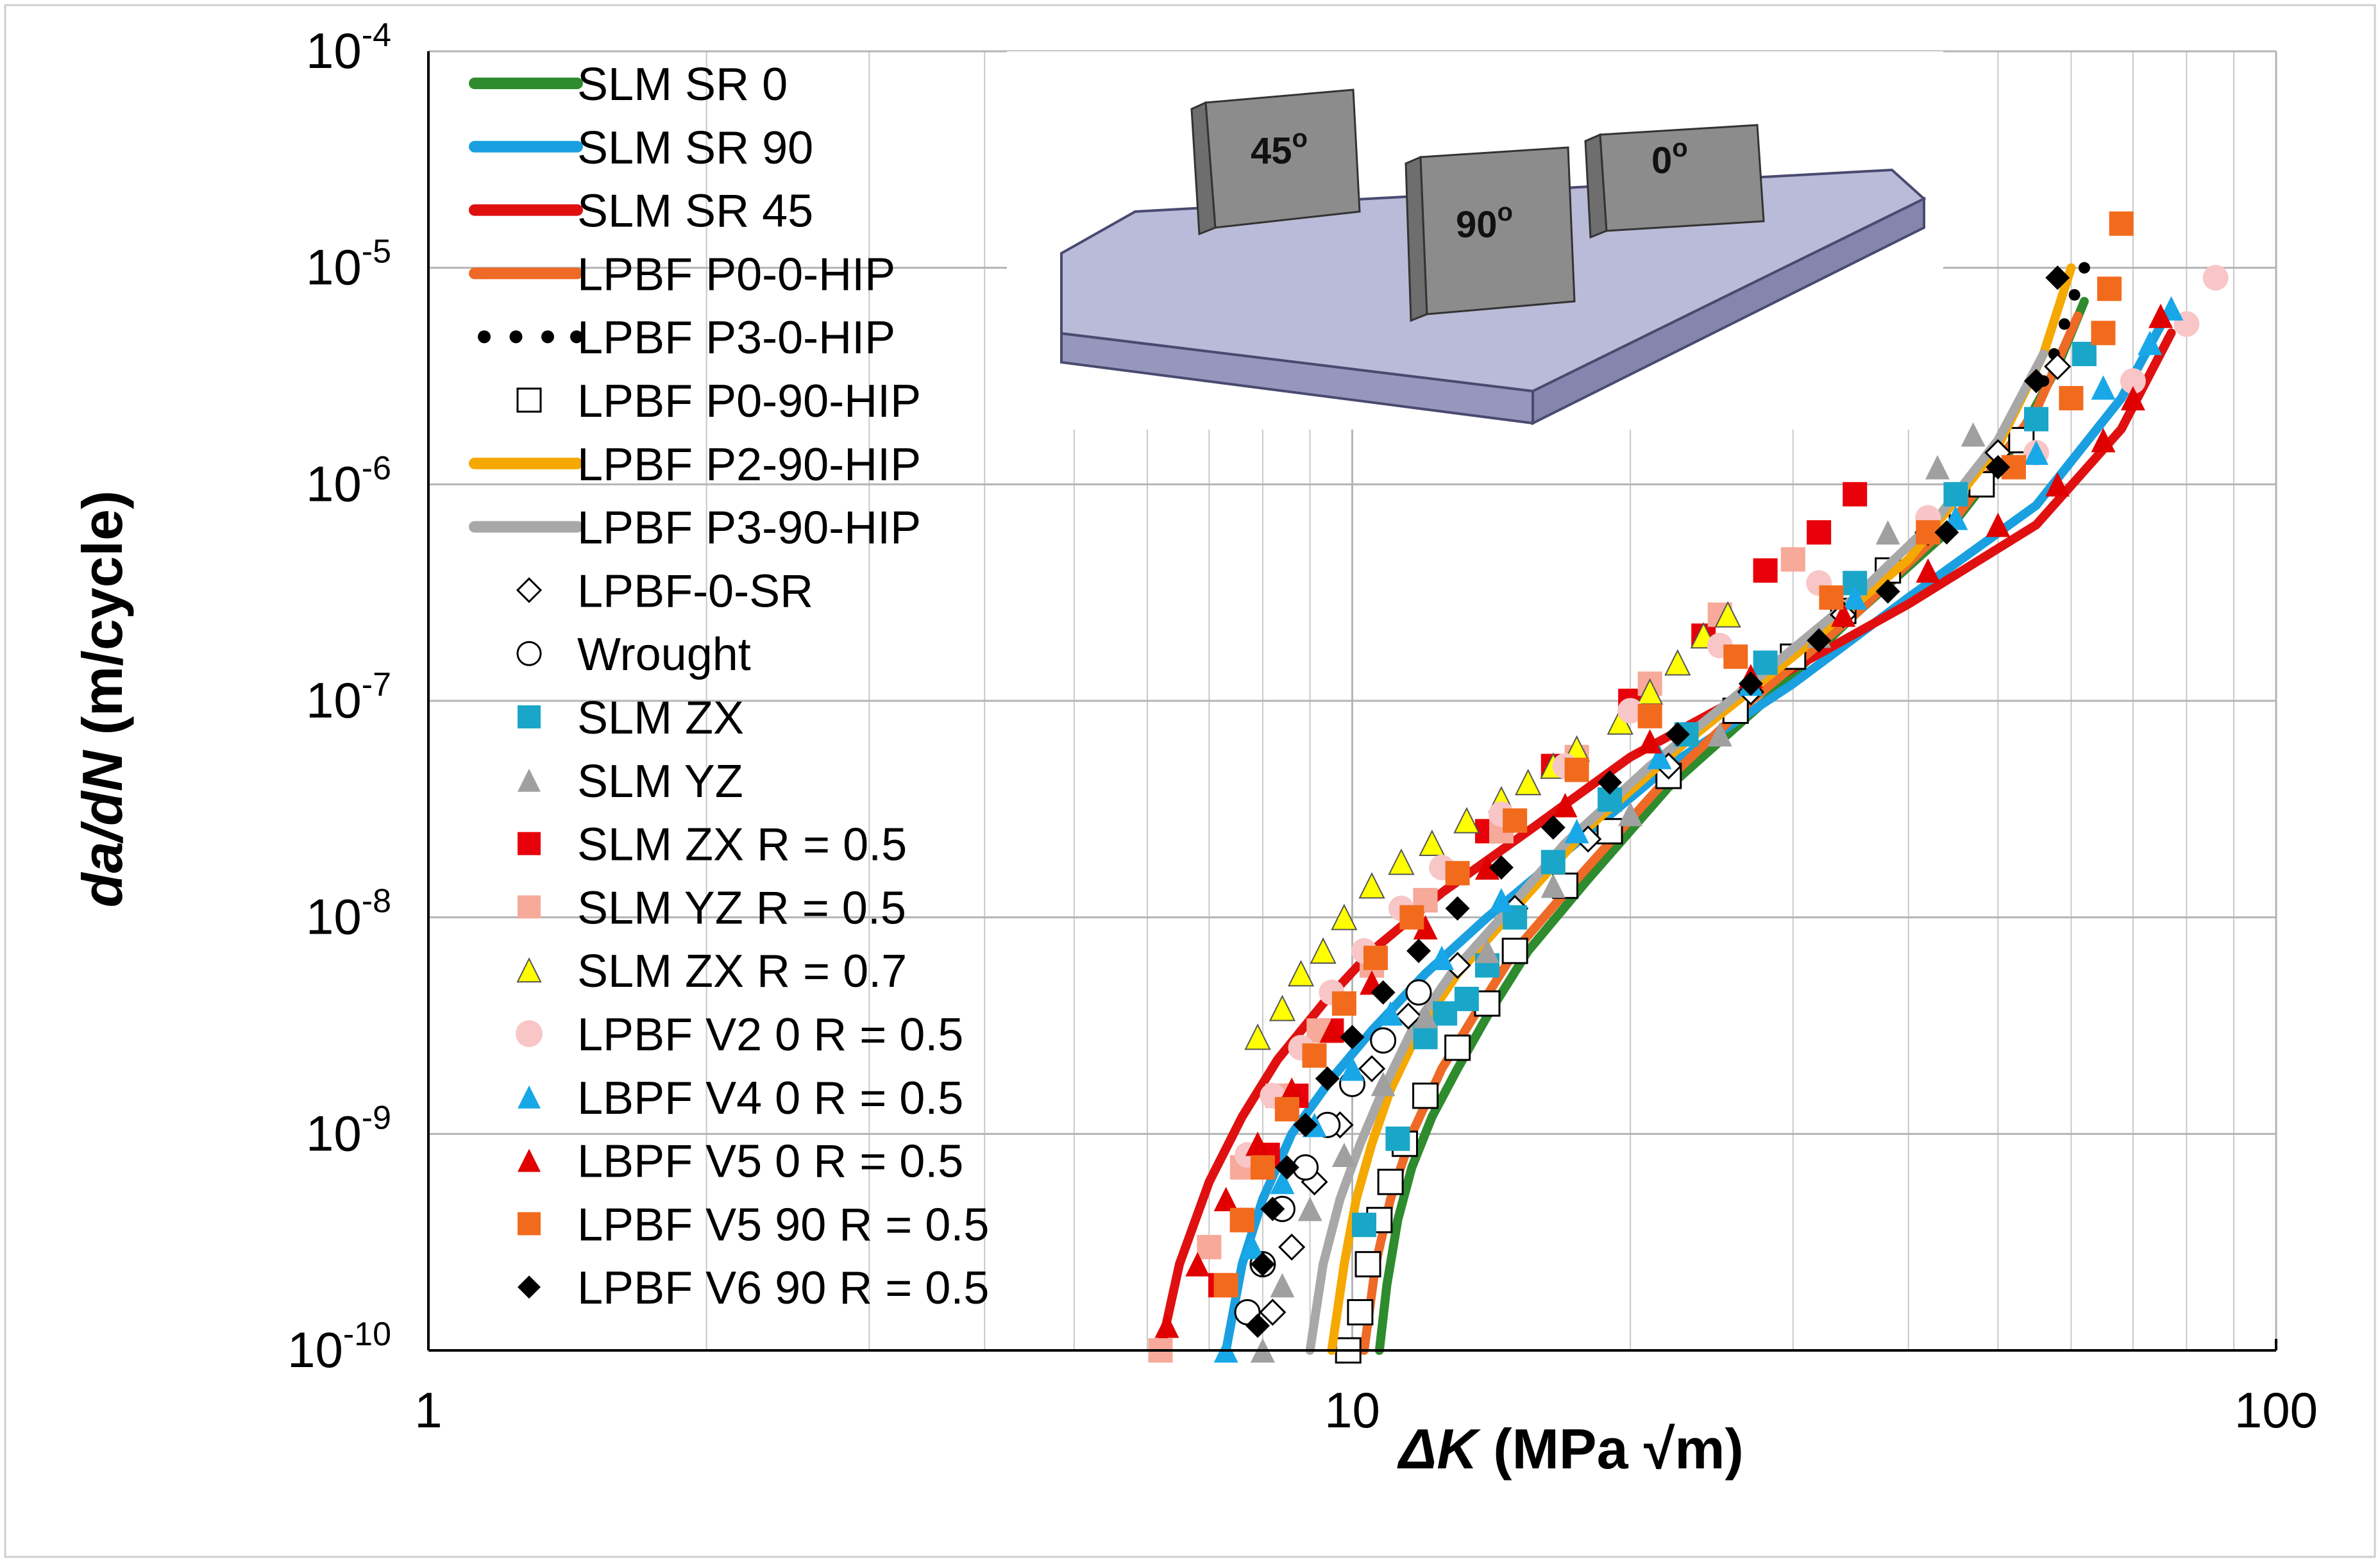 The width and height of the screenshot is (2380, 1562). What do you see at coordinates (783, 1224) in the screenshot?
I see `legend-label: LPBF V5 90 R = 0.5` at bounding box center [783, 1224].